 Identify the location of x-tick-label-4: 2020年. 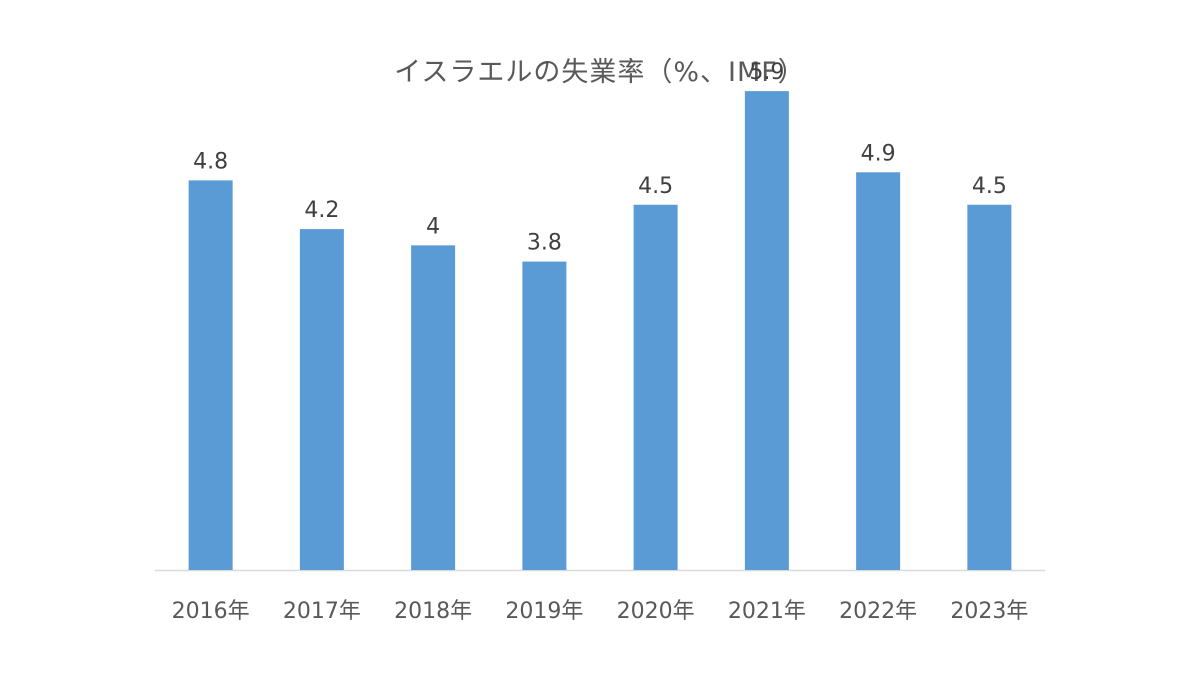
(656, 611).